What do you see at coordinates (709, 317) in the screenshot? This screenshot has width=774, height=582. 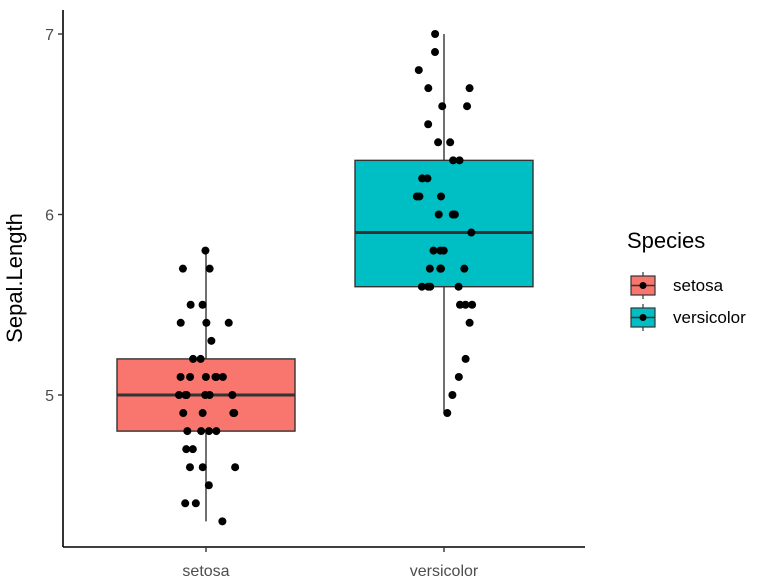 I see `legend-label: versicolor` at bounding box center [709, 317].